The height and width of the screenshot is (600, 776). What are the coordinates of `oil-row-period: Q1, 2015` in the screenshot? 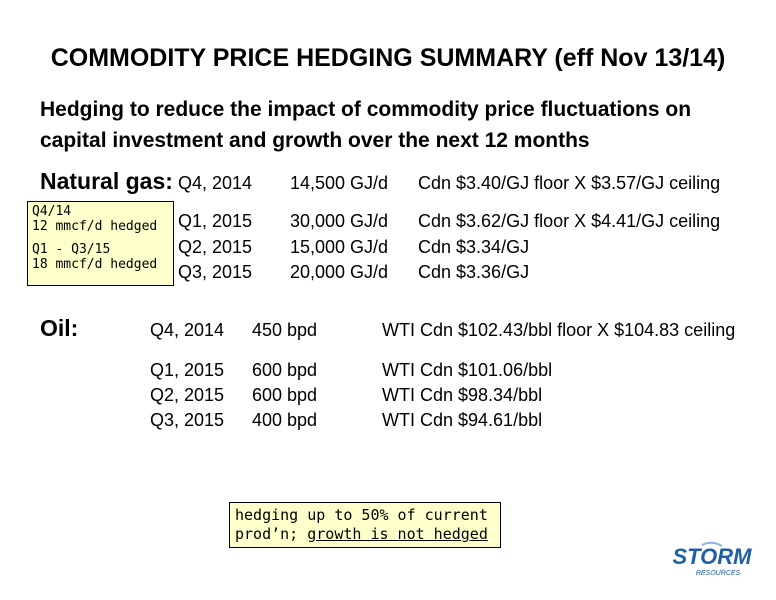 It's located at (187, 370).